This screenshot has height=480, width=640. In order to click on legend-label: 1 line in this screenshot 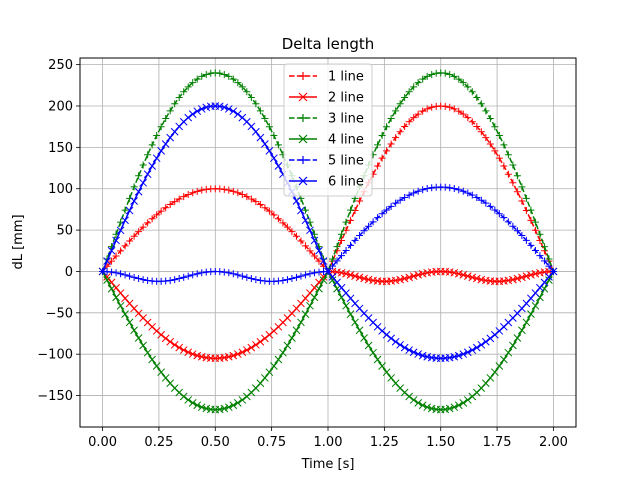, I will do `click(346, 77)`.